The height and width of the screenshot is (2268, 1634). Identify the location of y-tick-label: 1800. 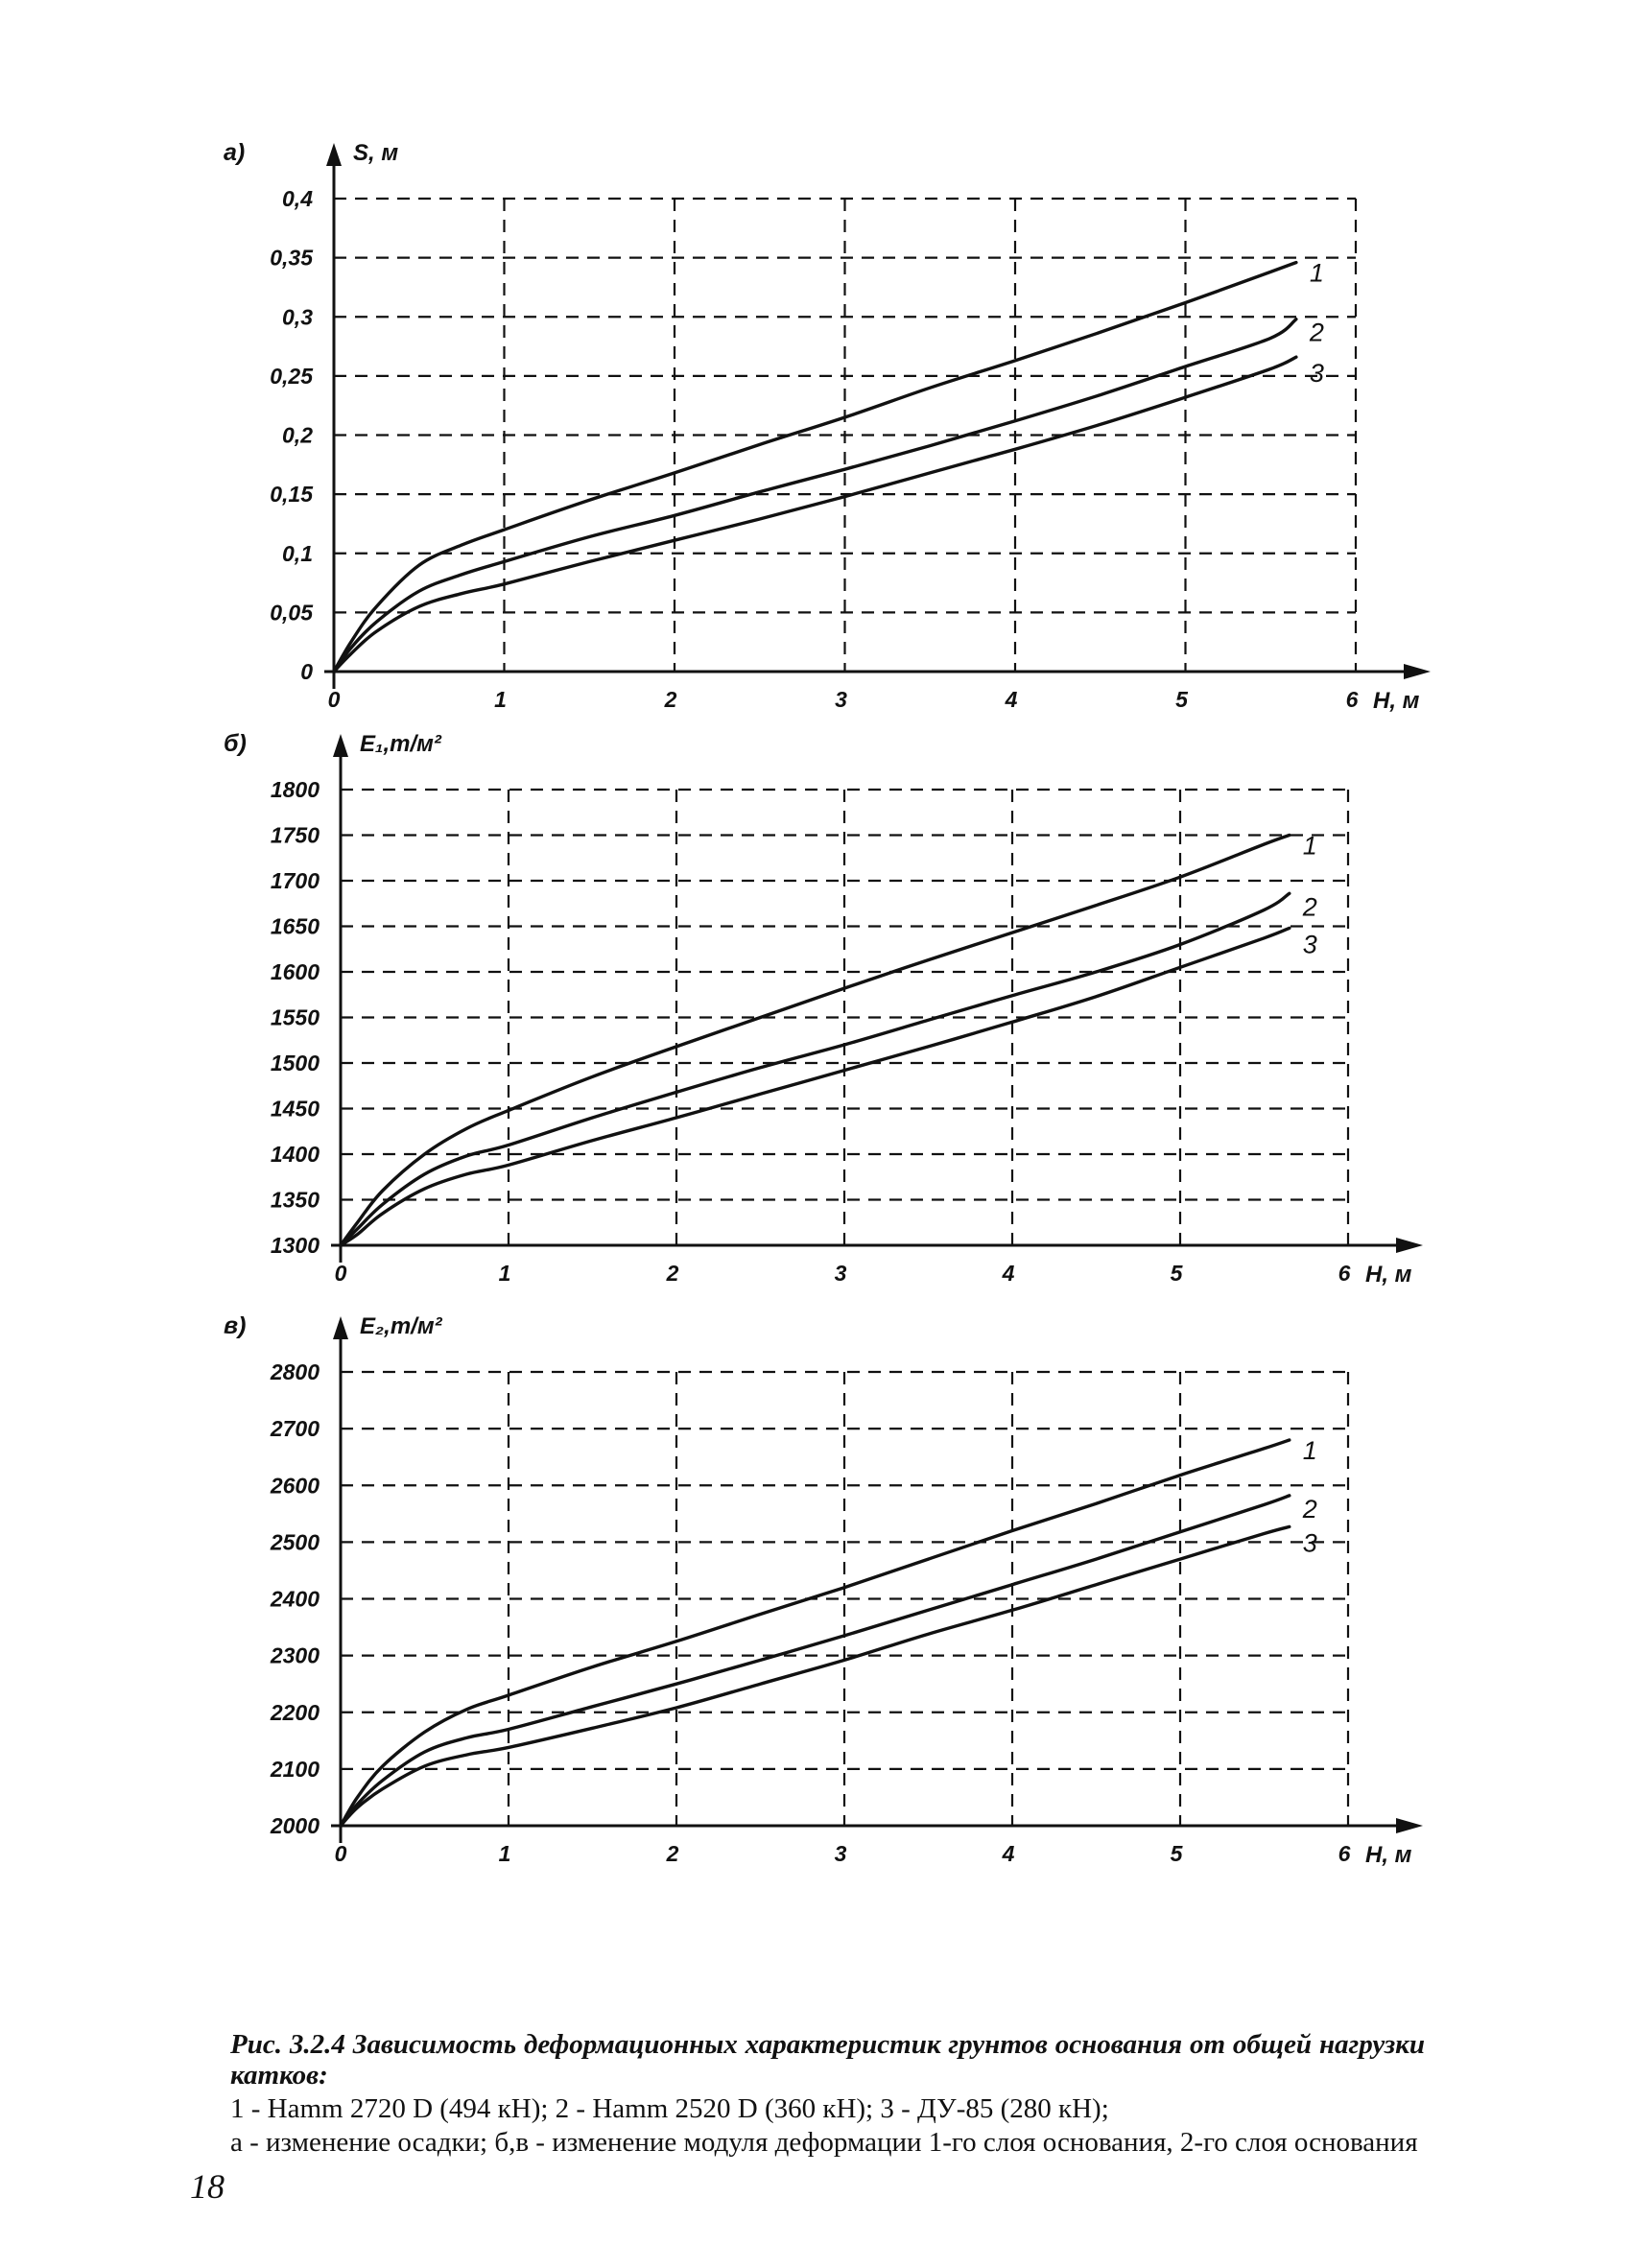
(295, 789).